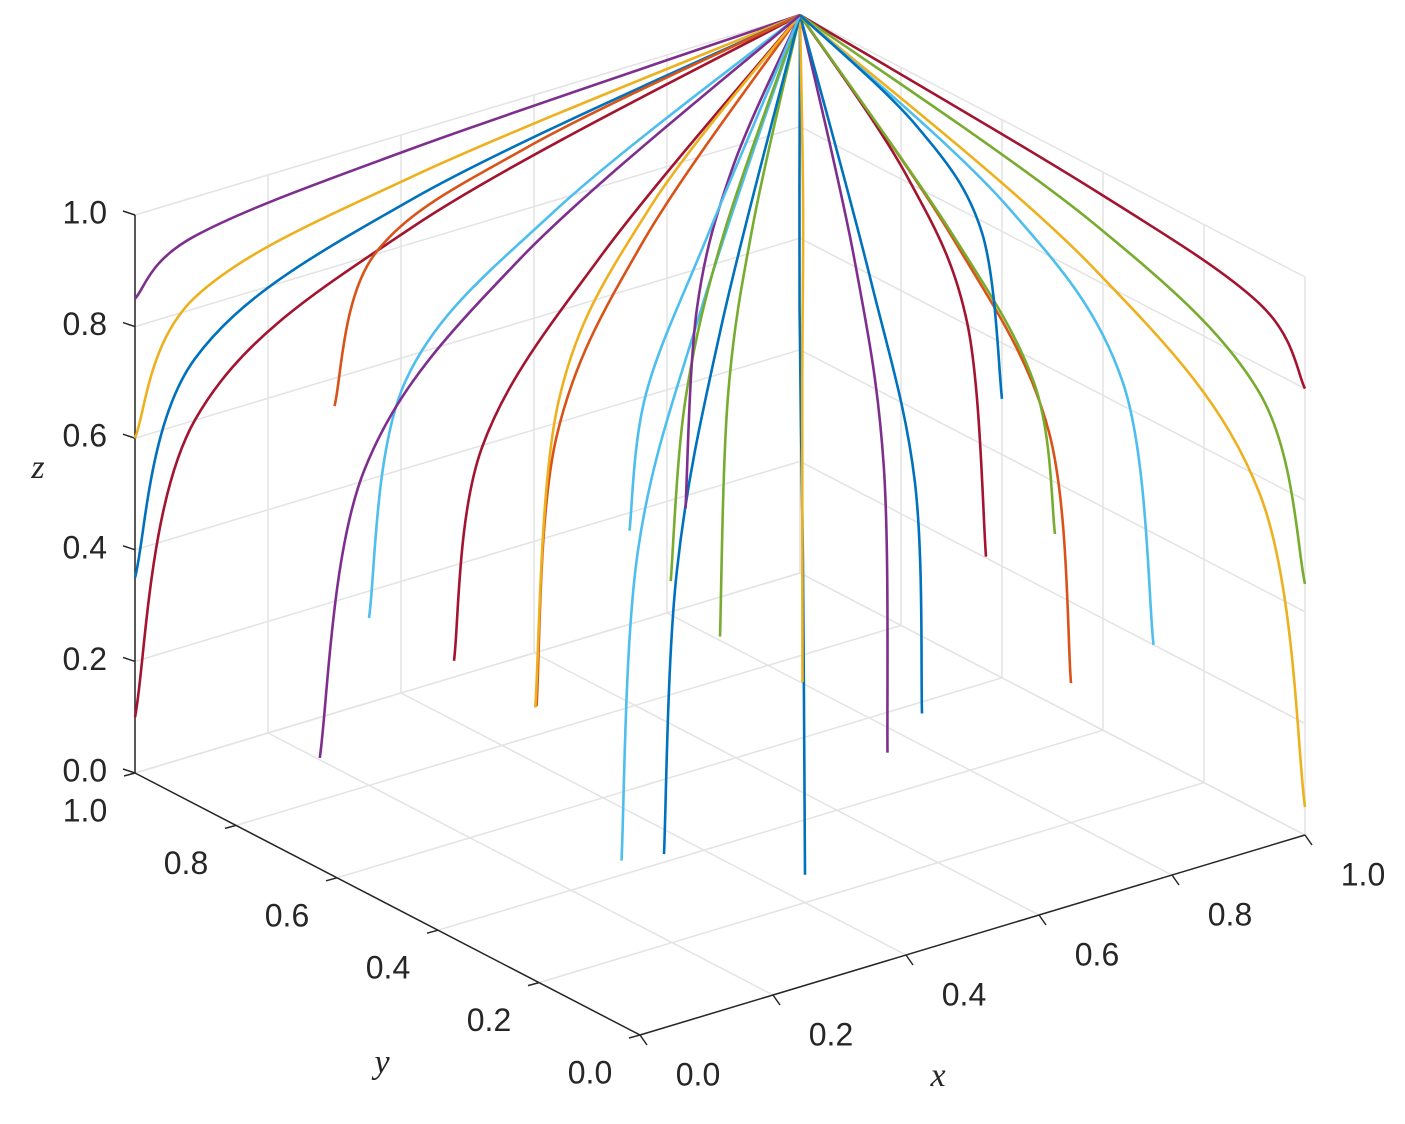 The height and width of the screenshot is (1124, 1405). What do you see at coordinates (972, 935) in the screenshot?
I see `x-axis` at bounding box center [972, 935].